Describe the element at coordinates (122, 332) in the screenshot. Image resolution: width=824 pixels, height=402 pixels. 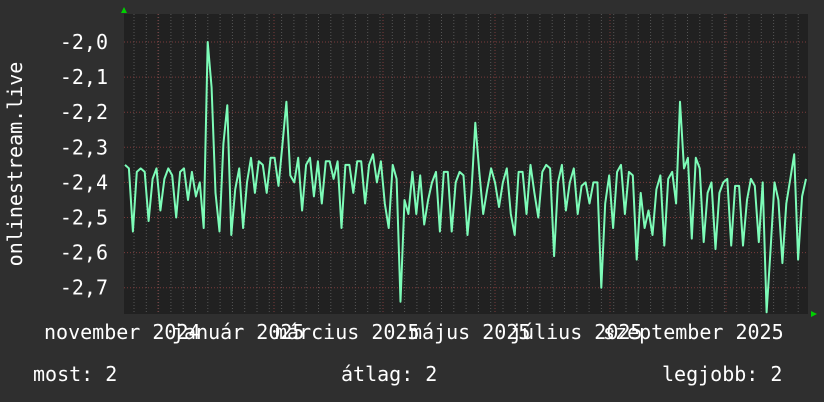
I see `x-tick-label: november 2024` at that location.